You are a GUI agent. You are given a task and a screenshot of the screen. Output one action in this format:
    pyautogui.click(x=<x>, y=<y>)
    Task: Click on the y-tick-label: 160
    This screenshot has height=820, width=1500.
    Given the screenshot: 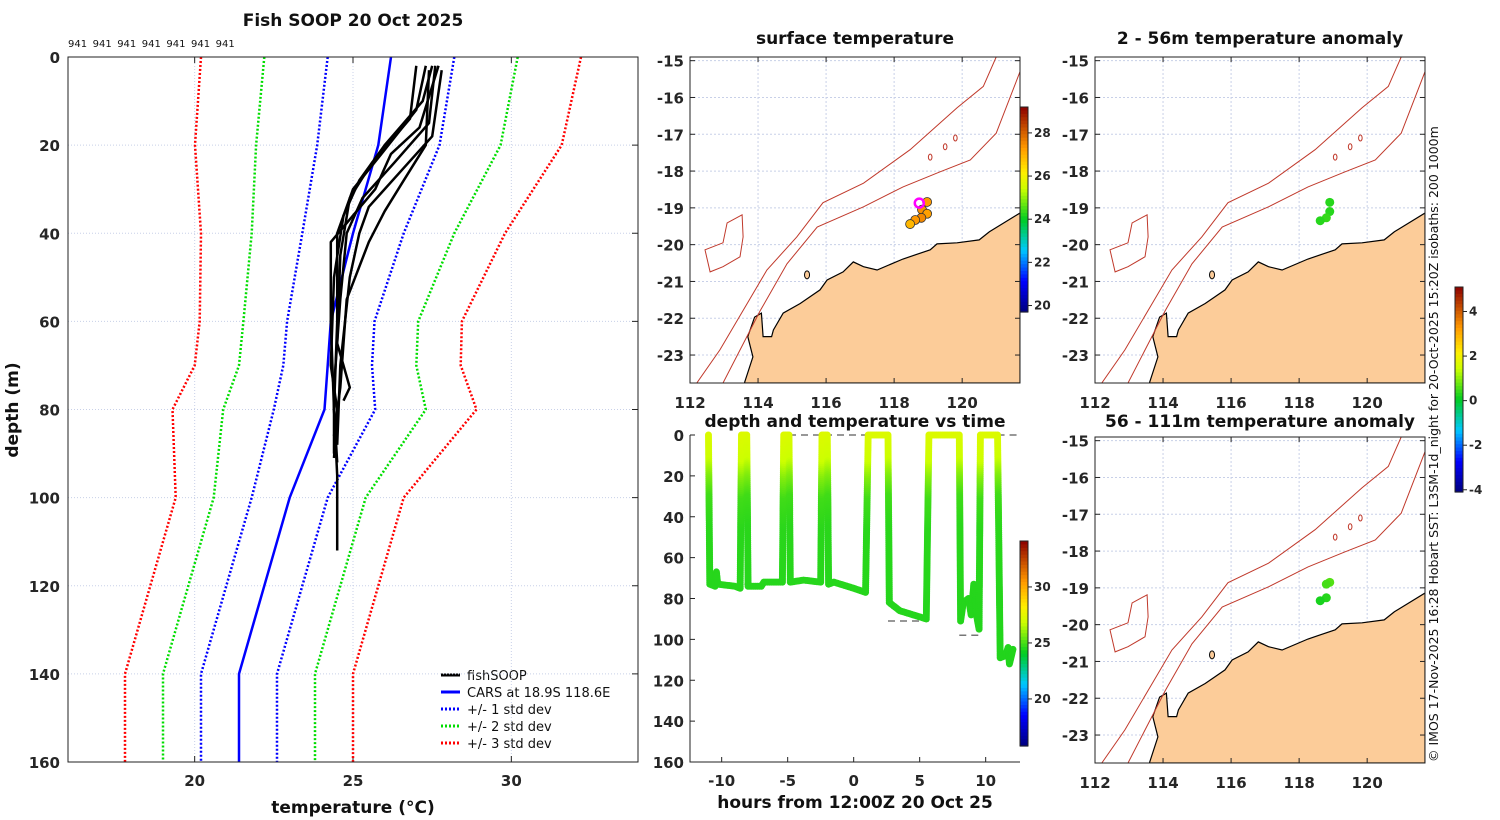 What is the action you would take?
    pyautogui.click(x=44, y=763)
    